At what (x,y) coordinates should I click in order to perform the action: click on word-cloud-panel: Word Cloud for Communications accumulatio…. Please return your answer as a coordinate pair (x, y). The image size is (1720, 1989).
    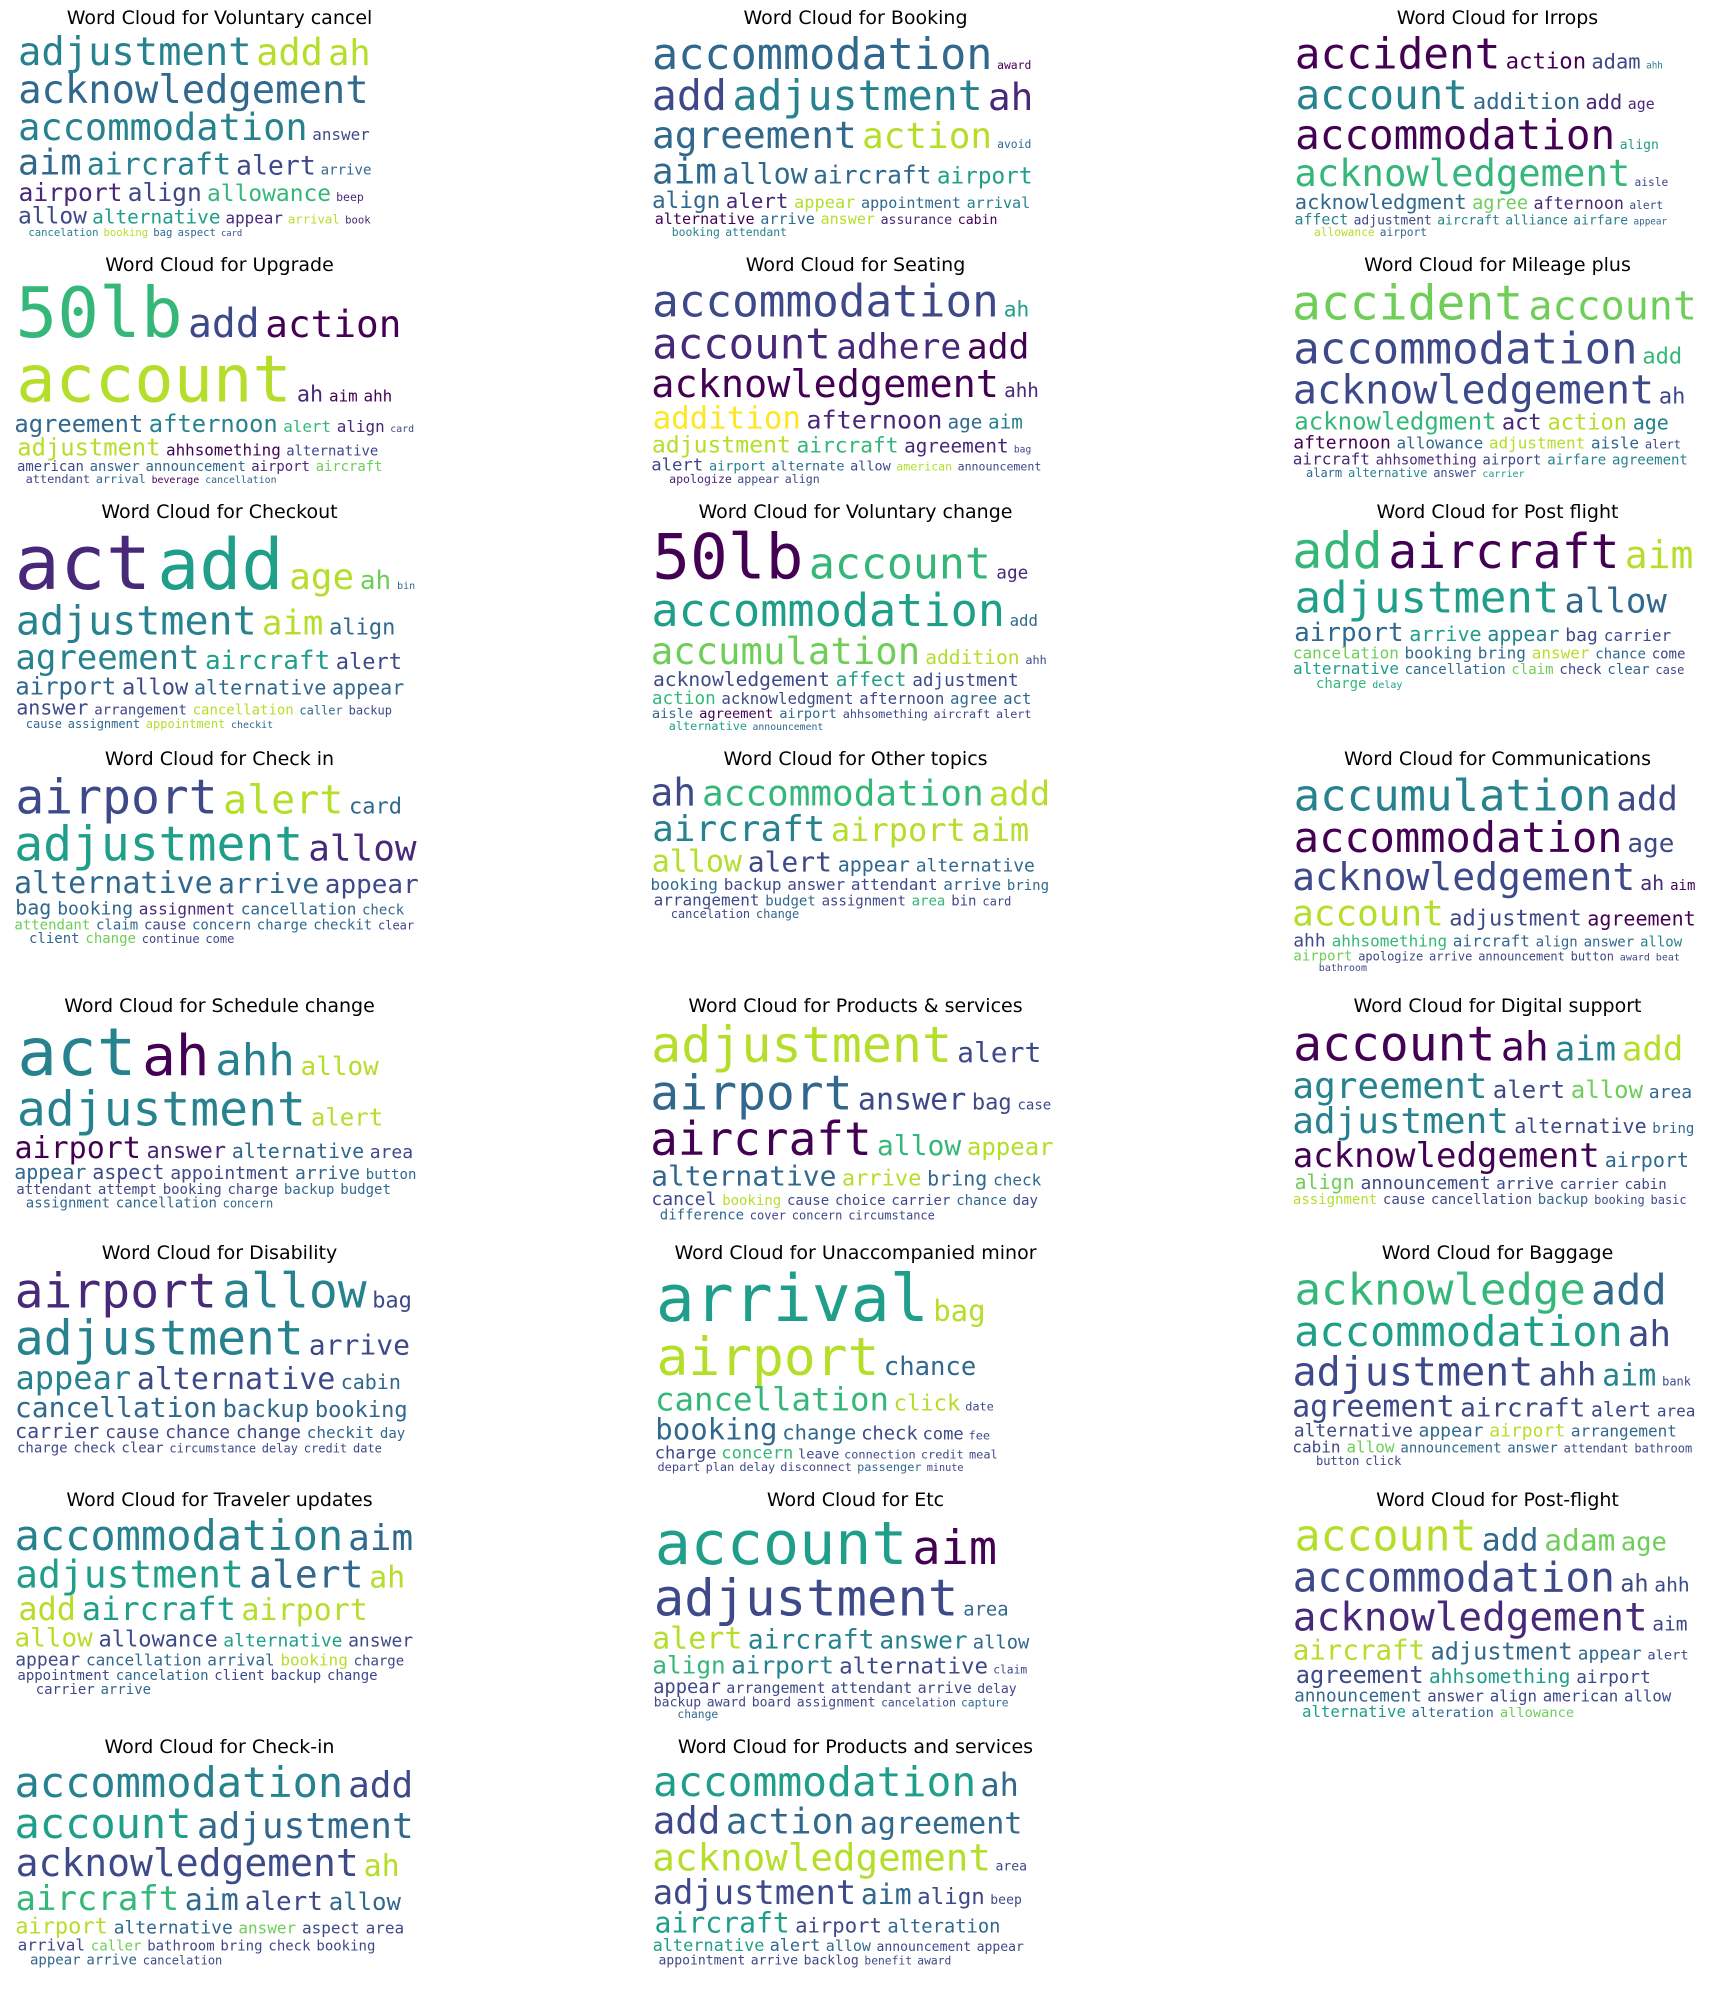
    Looking at the image, I should click on (1497, 865).